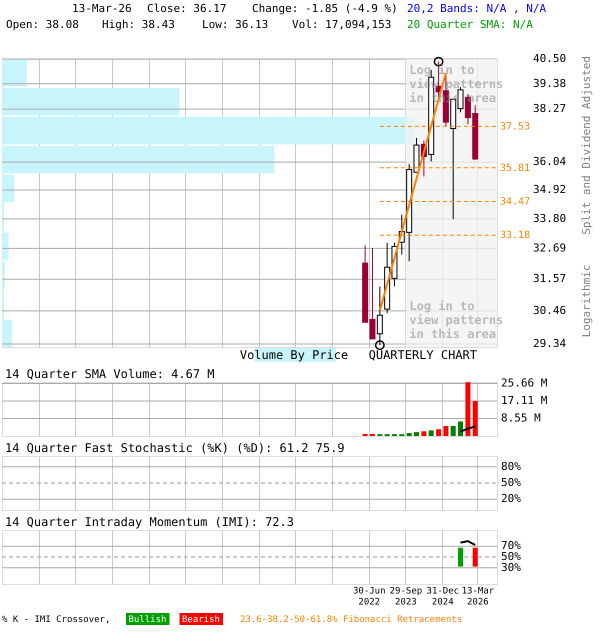 The image size is (600, 640). I want to click on y-tick-label: 70%, so click(511, 545).